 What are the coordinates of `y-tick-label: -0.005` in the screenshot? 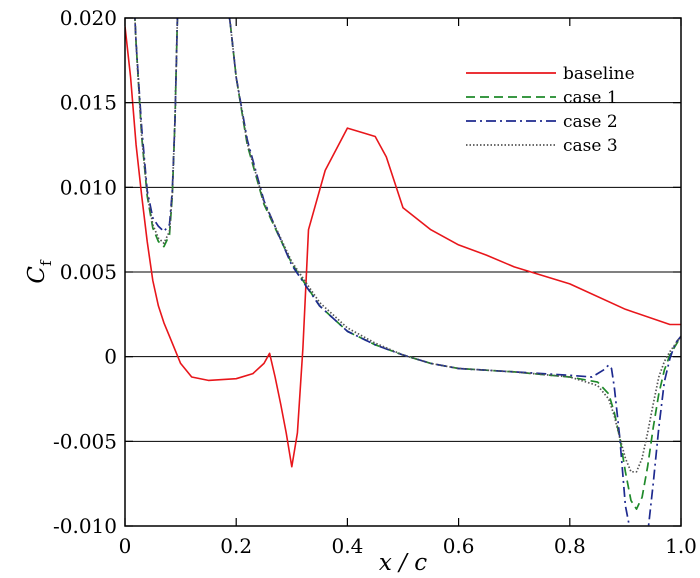 It's located at (85, 441).